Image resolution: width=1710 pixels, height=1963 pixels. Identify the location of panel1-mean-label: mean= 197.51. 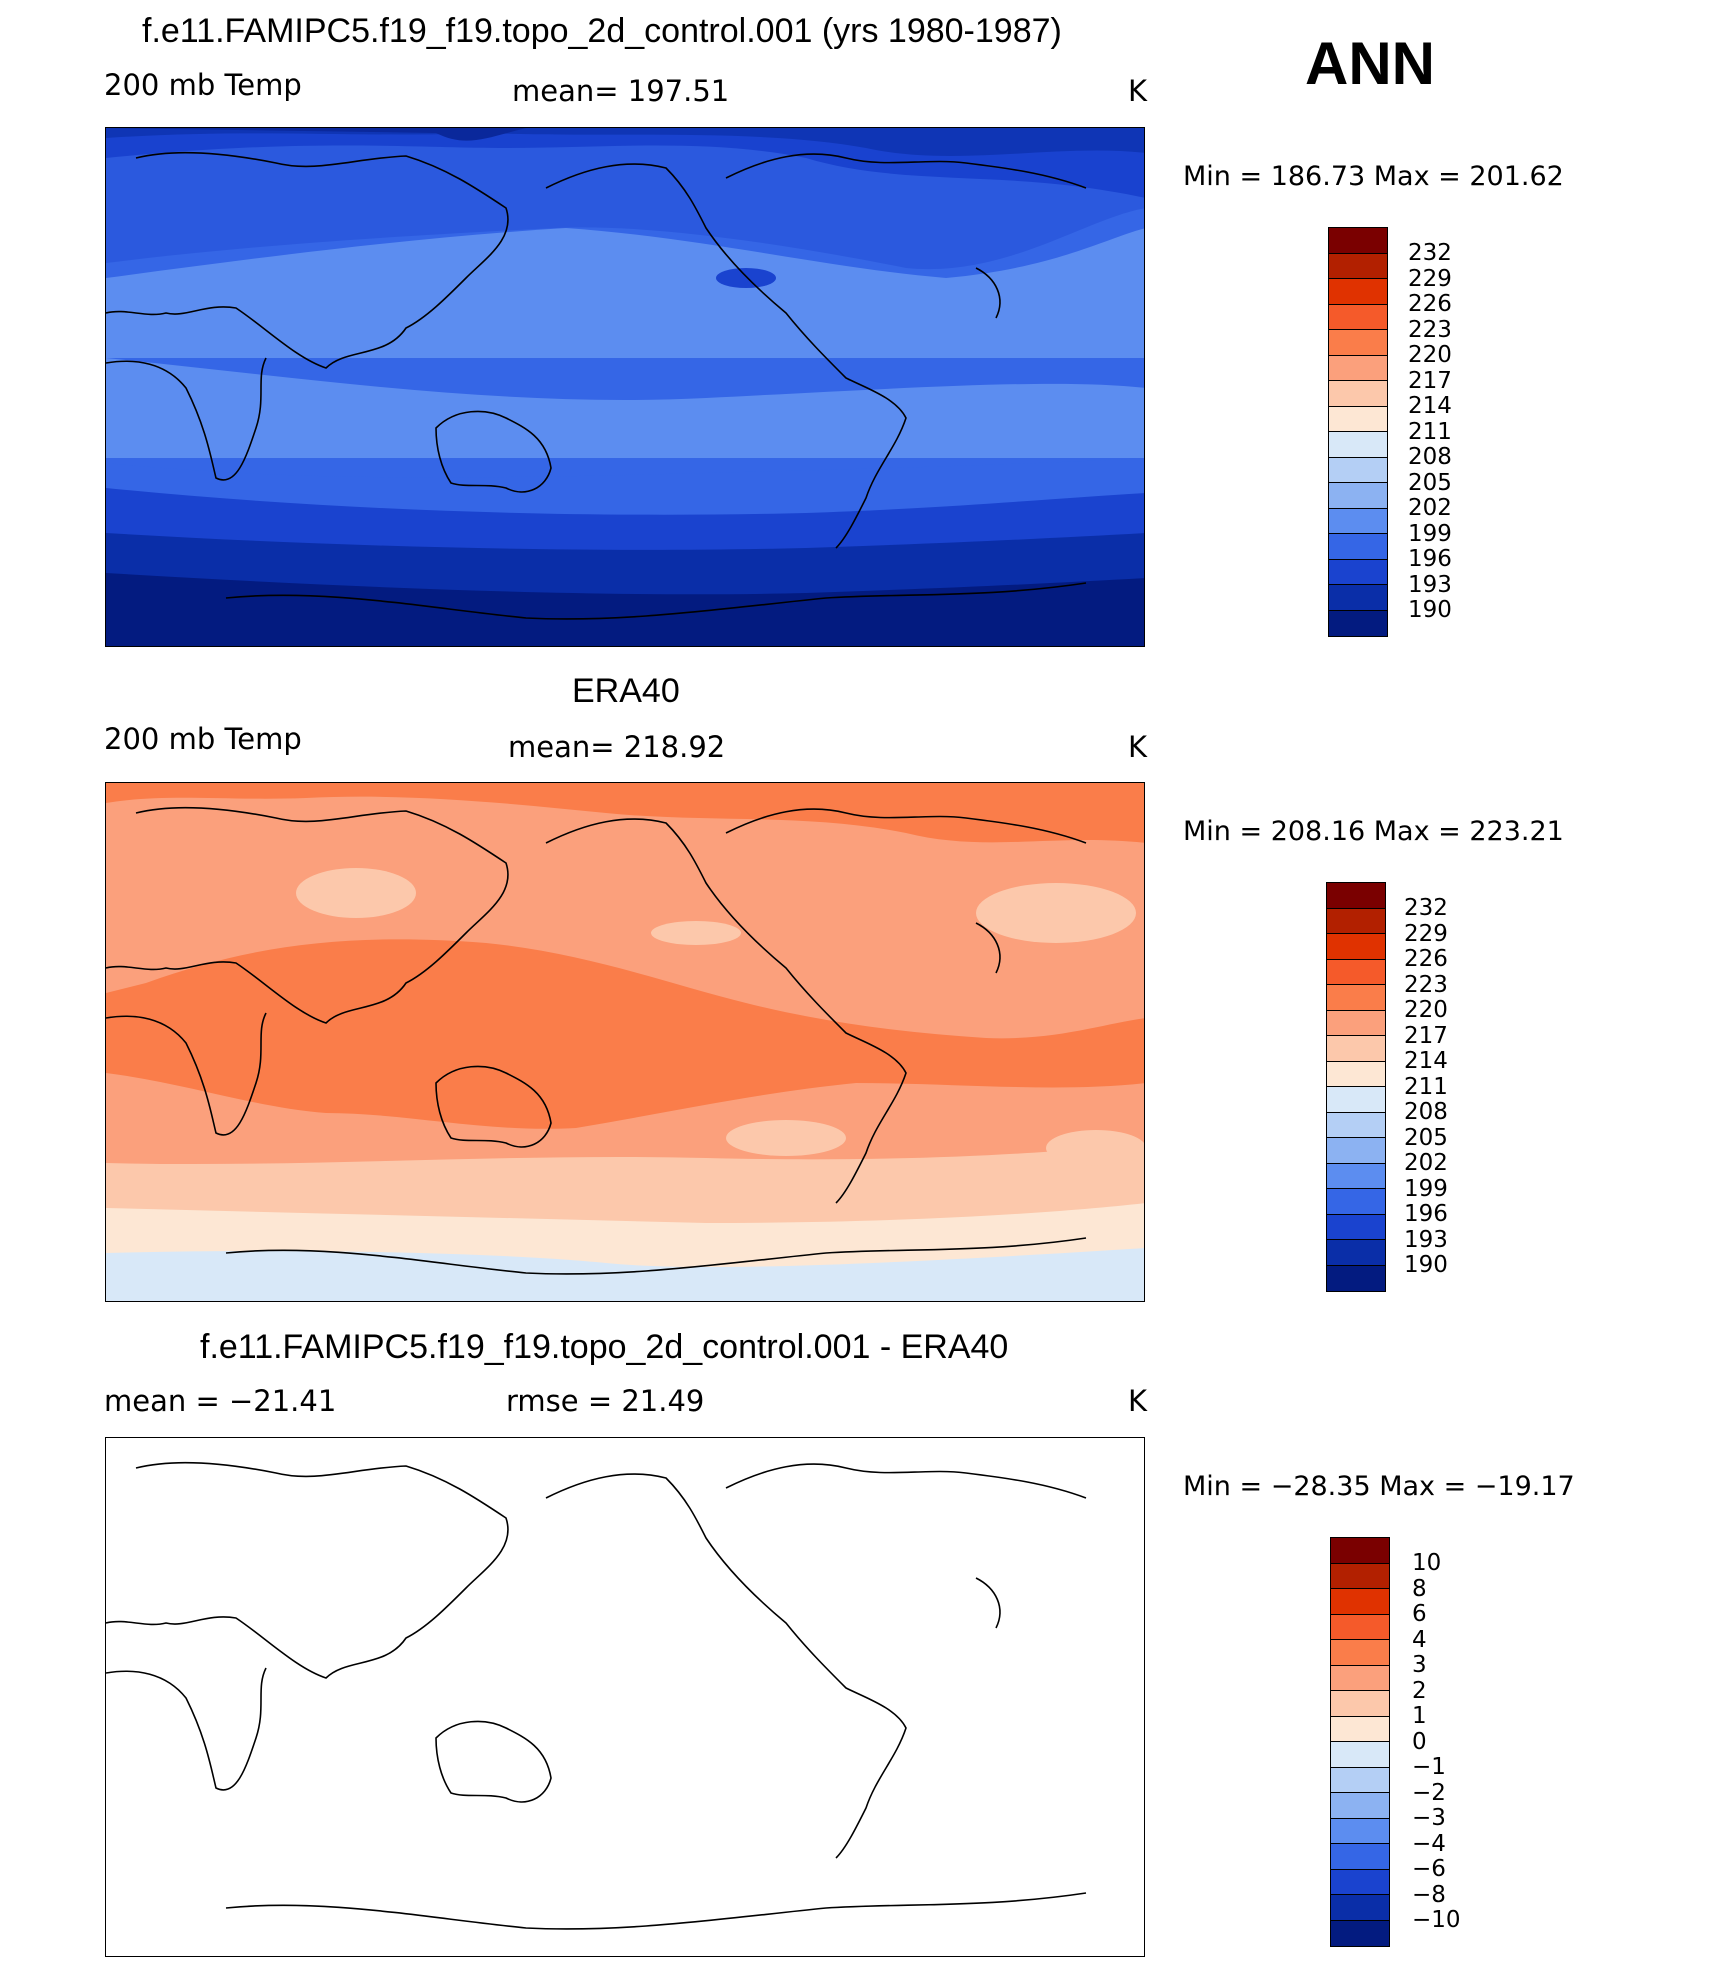
(621, 91).